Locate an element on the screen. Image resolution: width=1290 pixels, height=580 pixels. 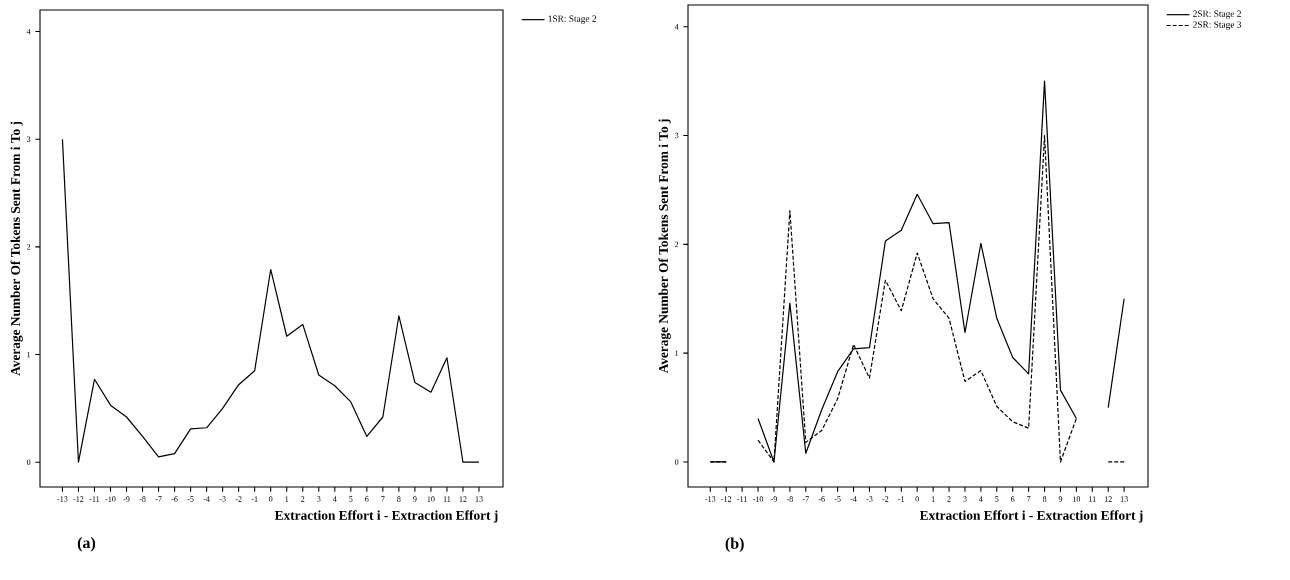
legend-label: 2SR: Stage 2 is located at coordinates (1217, 14).